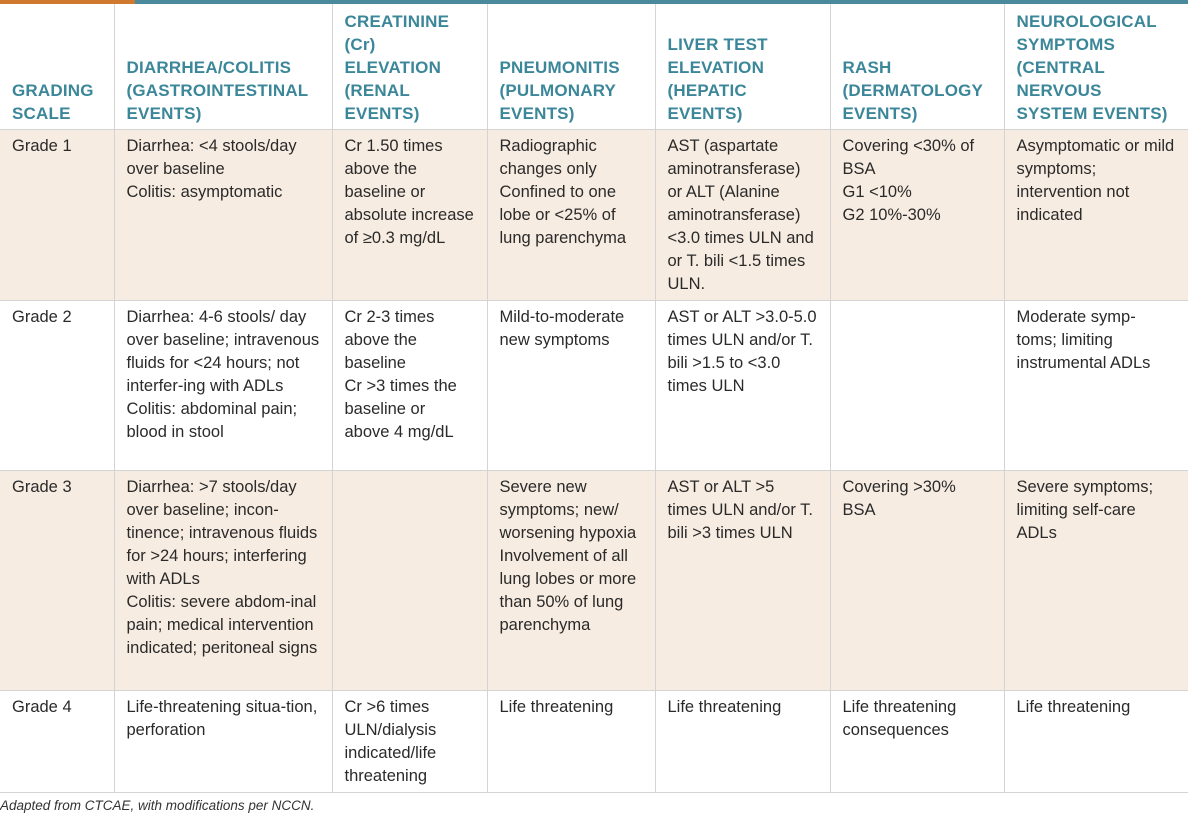  Describe the element at coordinates (877, 191) in the screenshot. I see `cell-text: G1 <10%` at that location.